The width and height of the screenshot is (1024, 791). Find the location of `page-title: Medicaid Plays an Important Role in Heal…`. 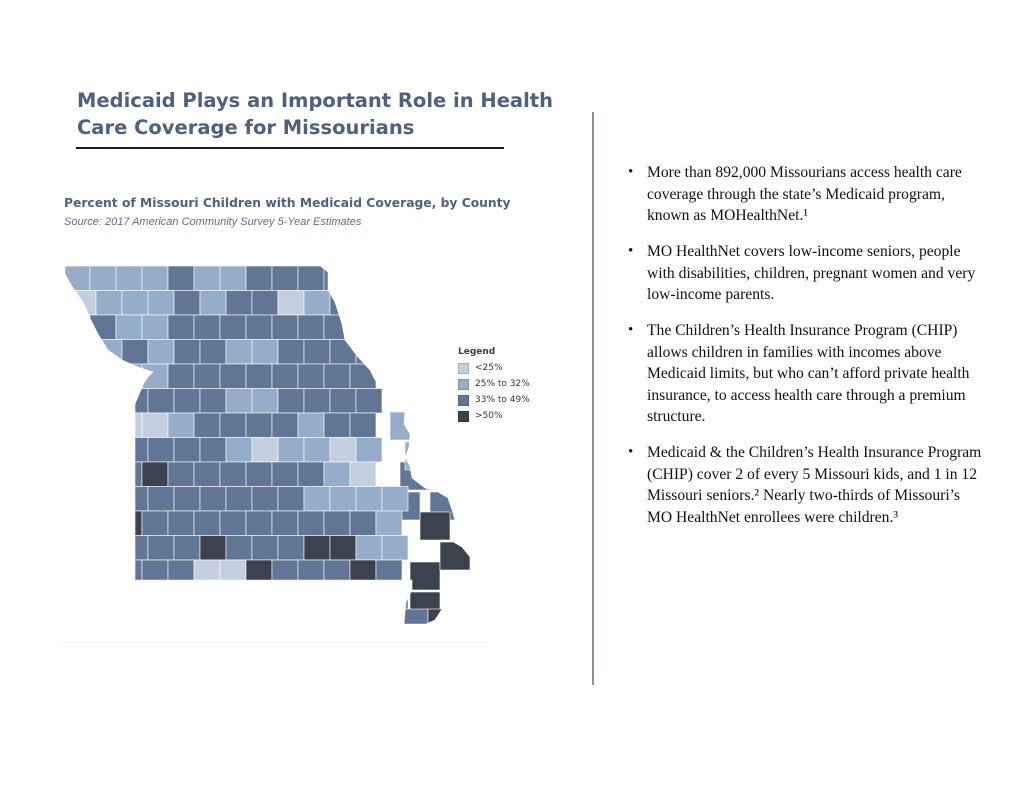

page-title: Medicaid Plays an Important Role in Heal… is located at coordinates (317, 114).